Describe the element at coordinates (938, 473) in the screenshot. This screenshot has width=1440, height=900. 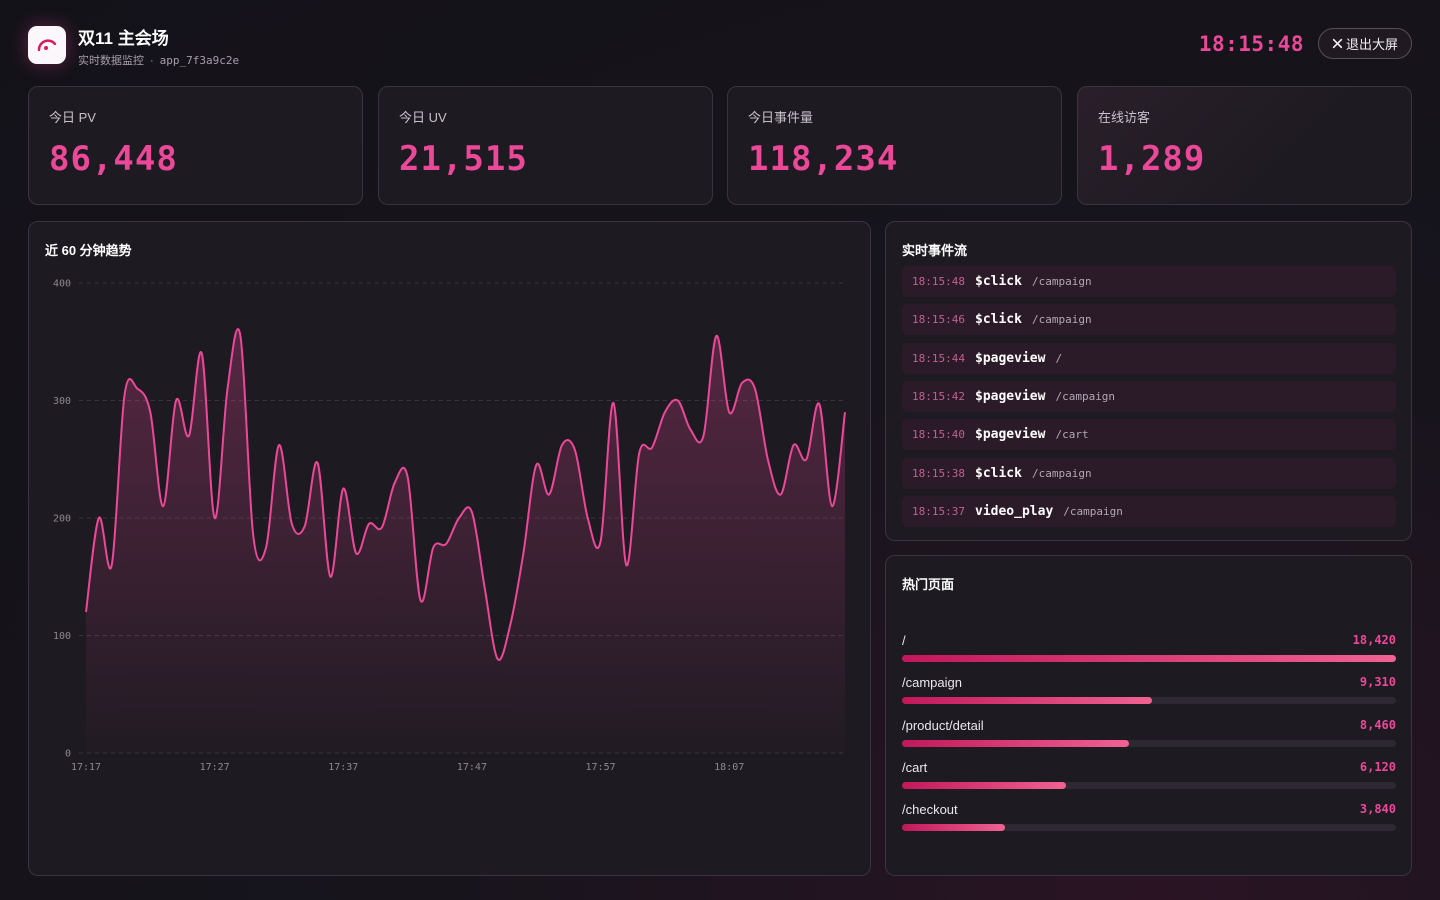
I see `event-time: 18:15:38` at that location.